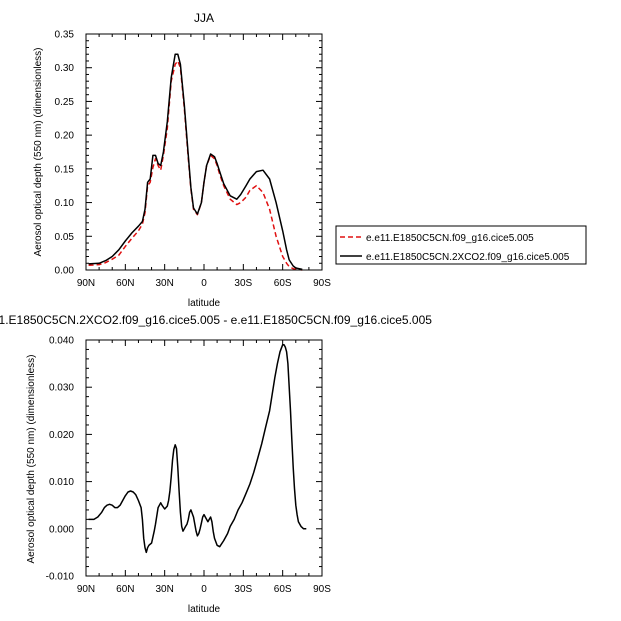 This screenshot has height=621, width=621. What do you see at coordinates (61, 482) in the screenshot?
I see `y-tick-label: 0.010` at bounding box center [61, 482].